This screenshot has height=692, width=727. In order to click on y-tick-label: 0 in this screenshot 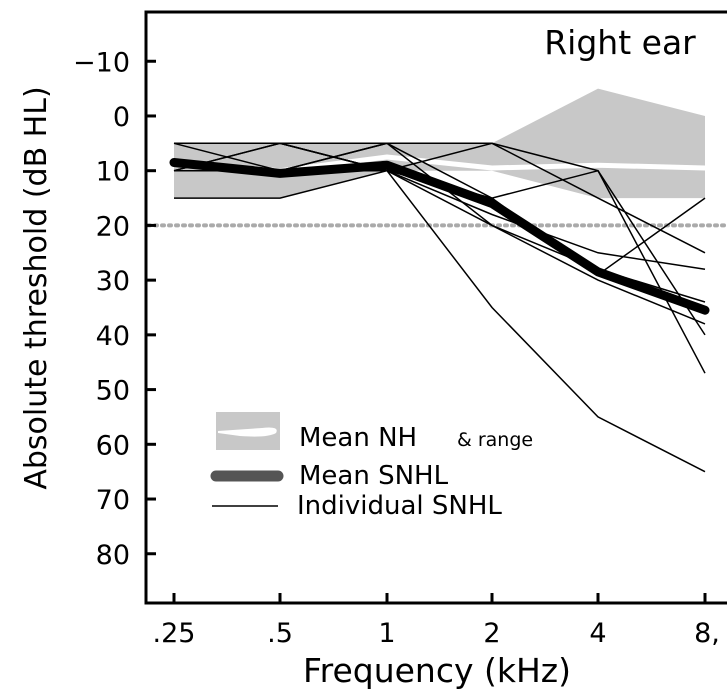, I will do `click(121, 117)`.